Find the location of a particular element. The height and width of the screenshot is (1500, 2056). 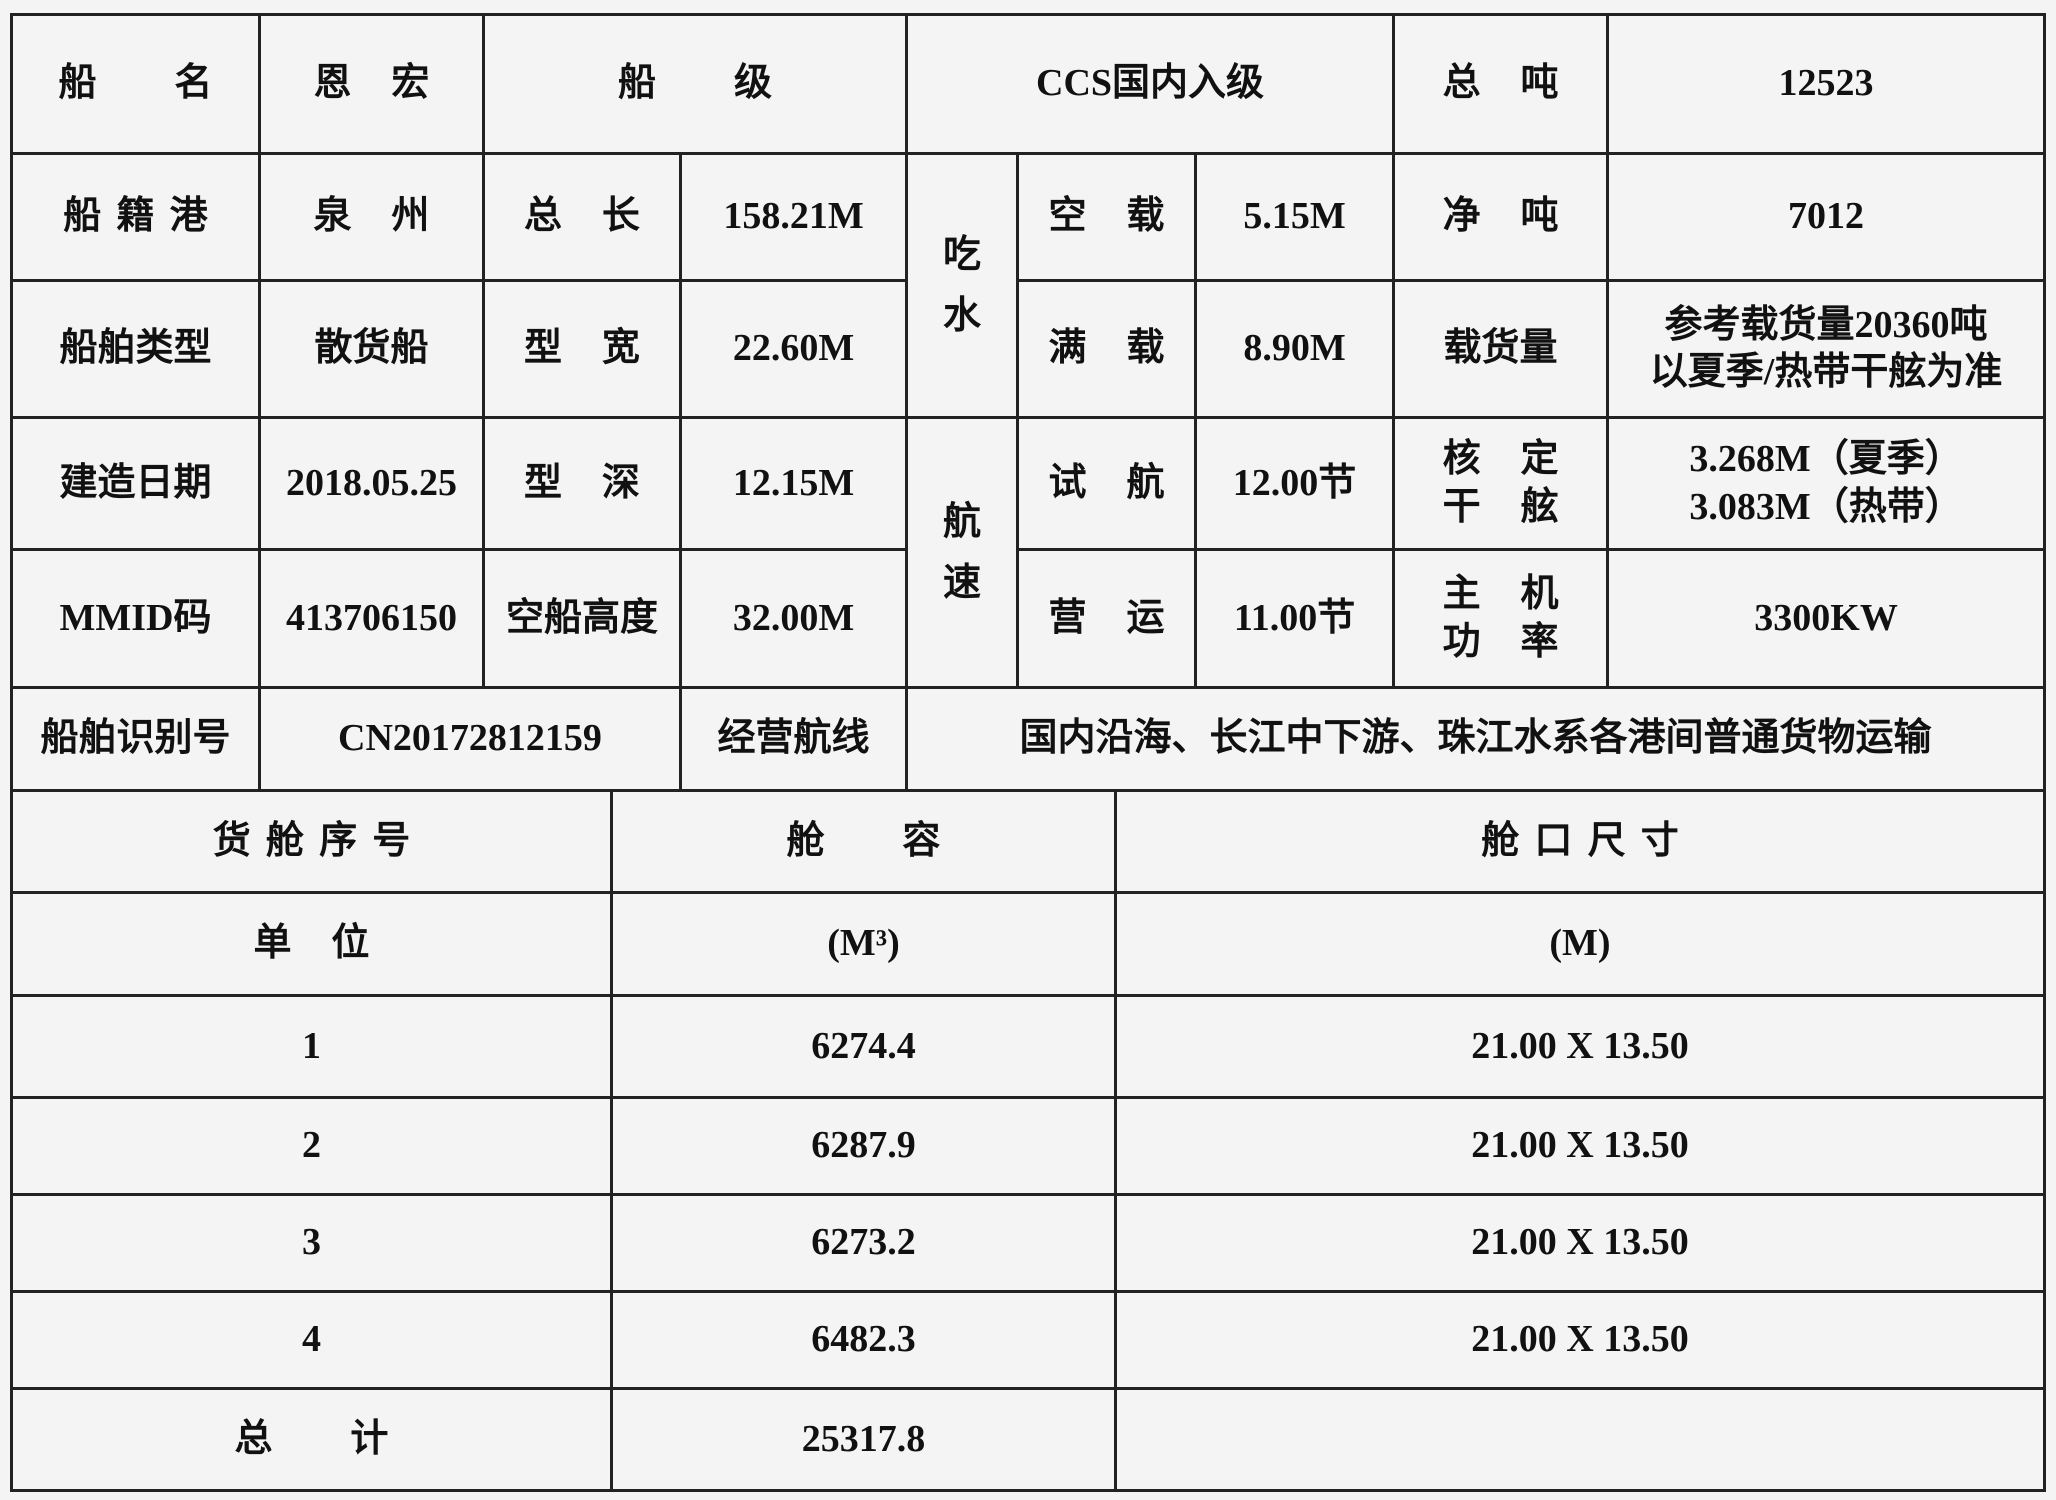

hold-number: 1 is located at coordinates (311, 1046).